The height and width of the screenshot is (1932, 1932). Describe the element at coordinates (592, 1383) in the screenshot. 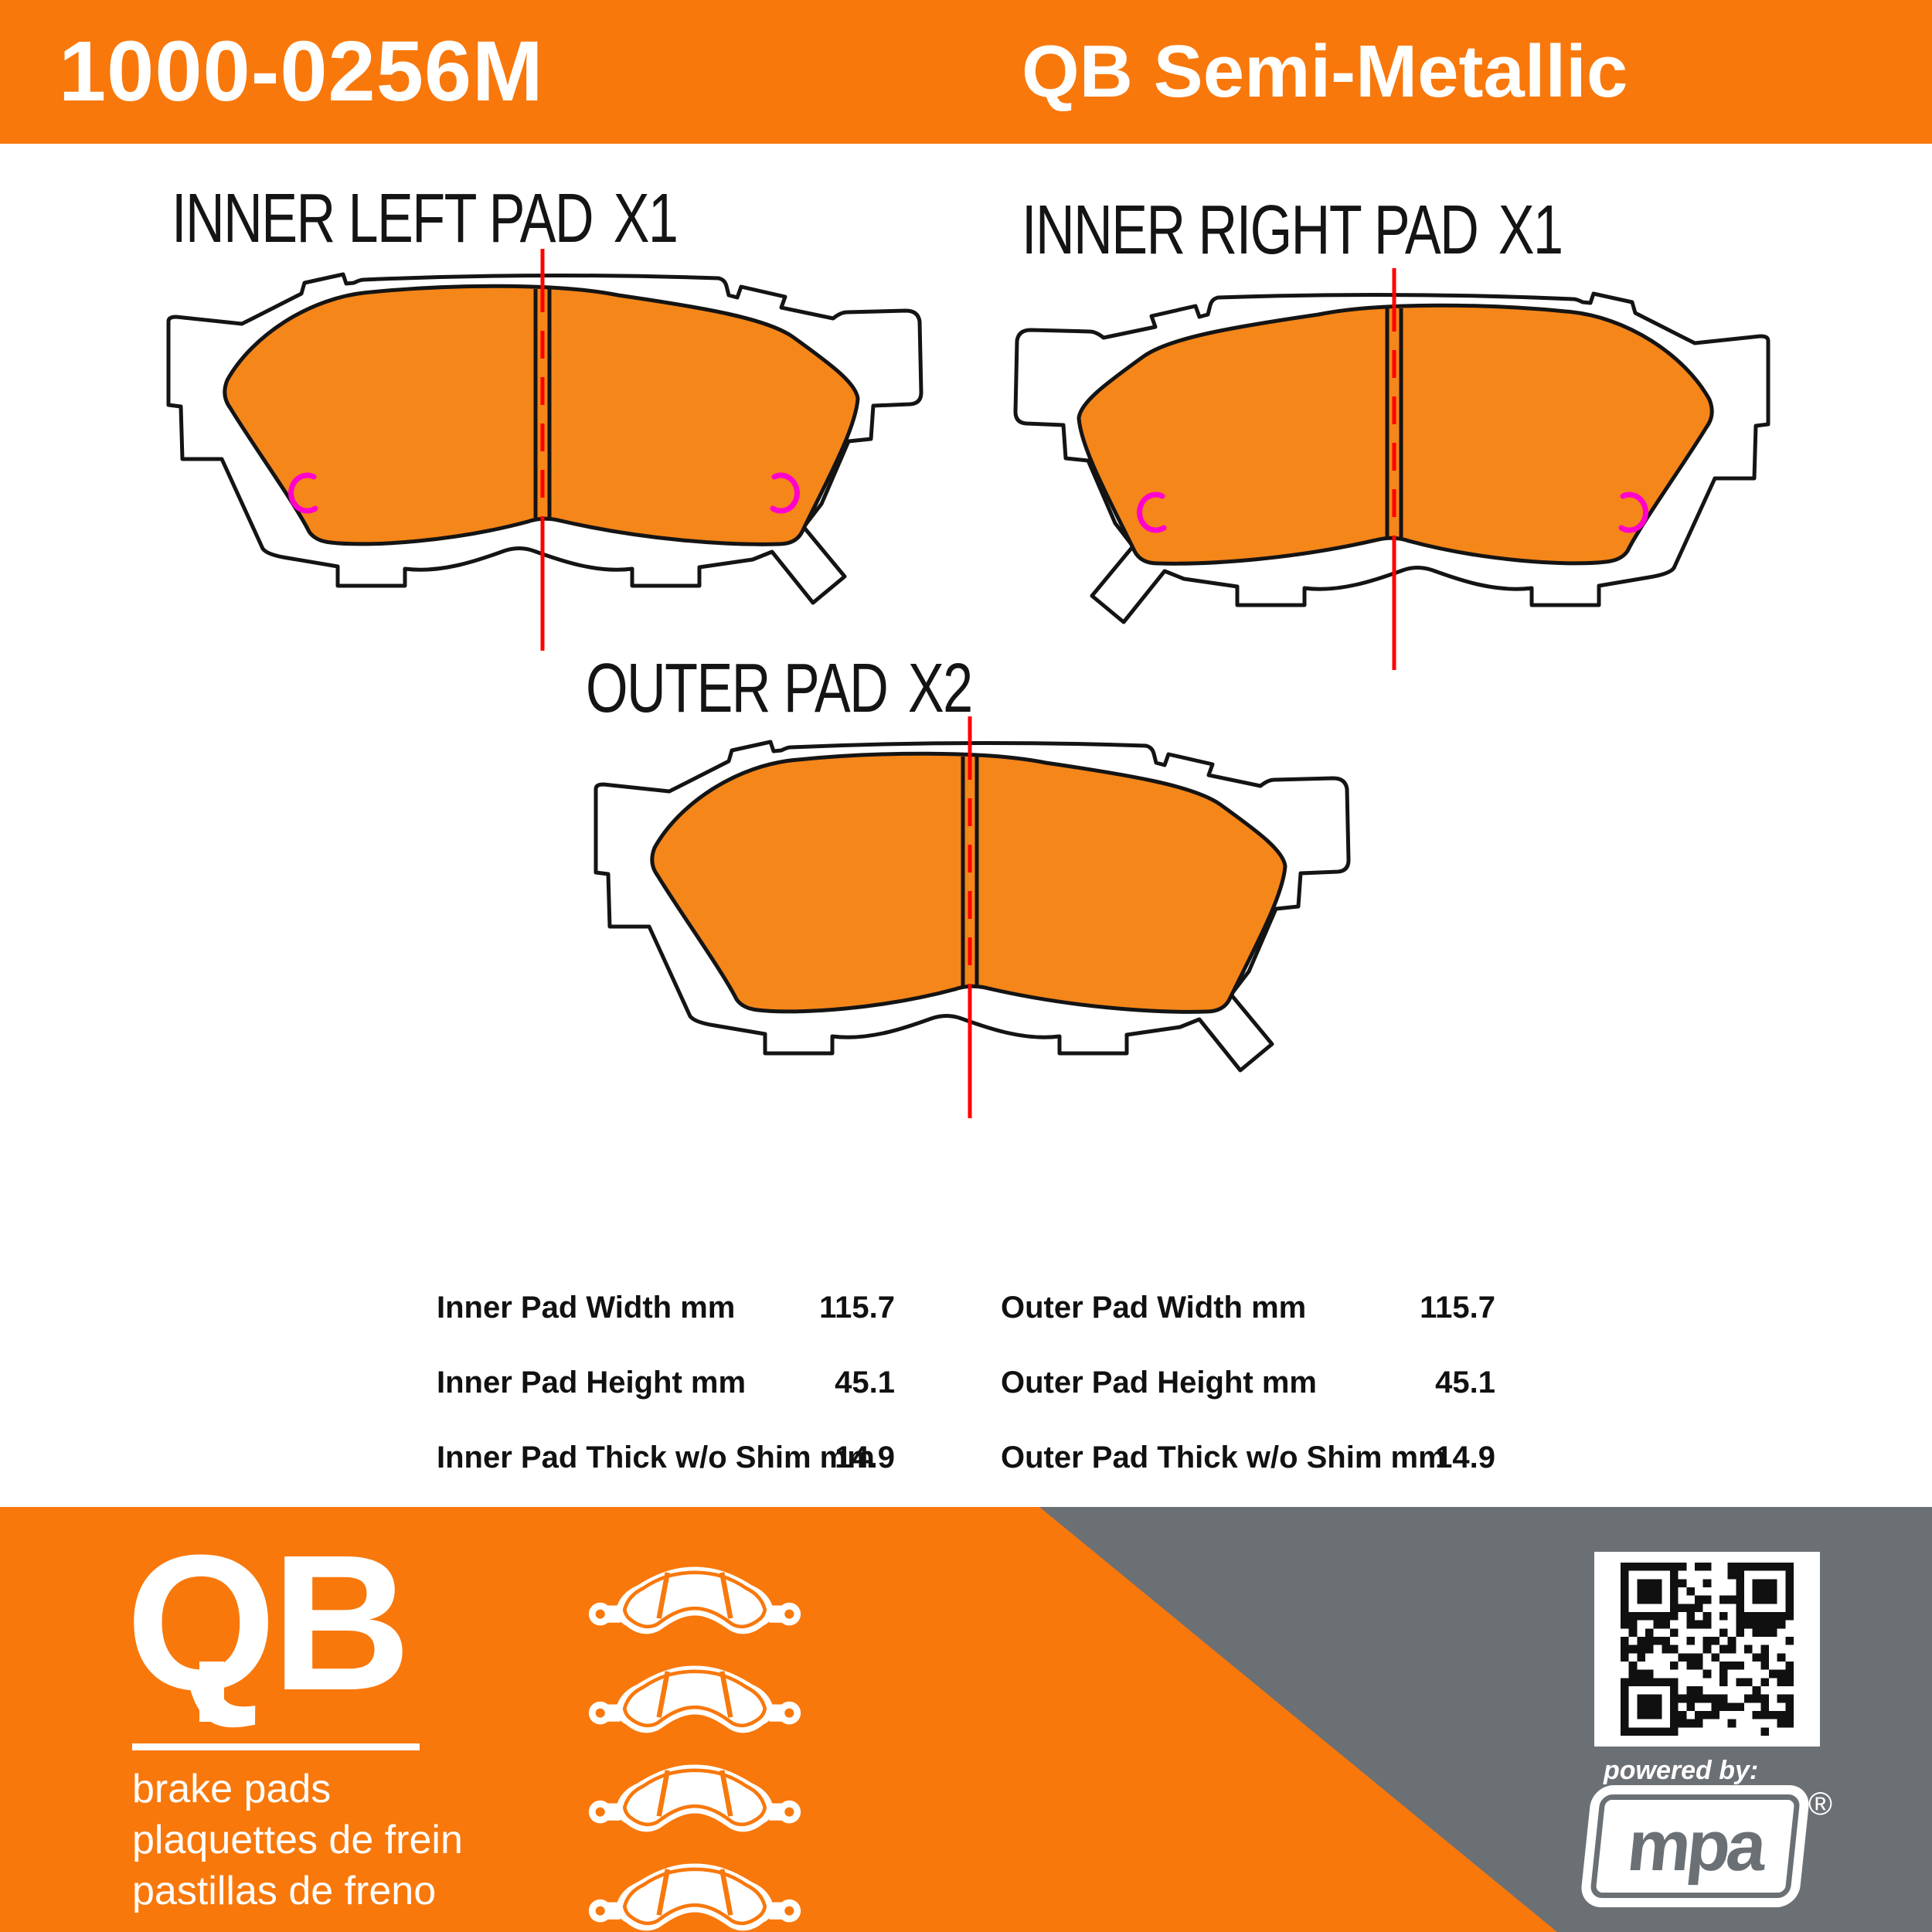

I see `spec-label: Inner Pad Height mm` at that location.